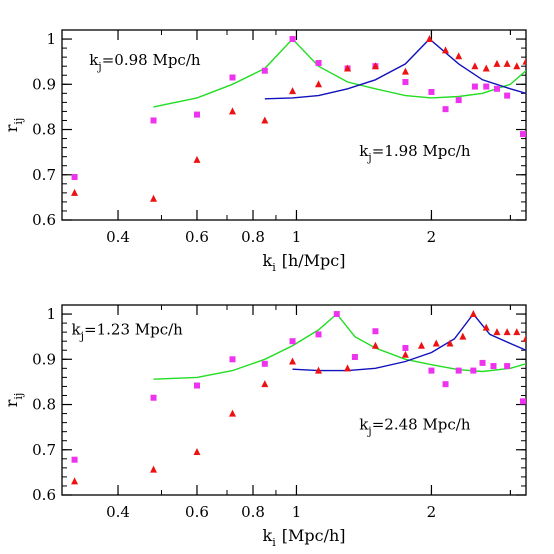 The height and width of the screenshot is (554, 554). What do you see at coordinates (151, 60) in the screenshot?
I see `annotation-1-rest: =0.98 Mpc/h` at bounding box center [151, 60].